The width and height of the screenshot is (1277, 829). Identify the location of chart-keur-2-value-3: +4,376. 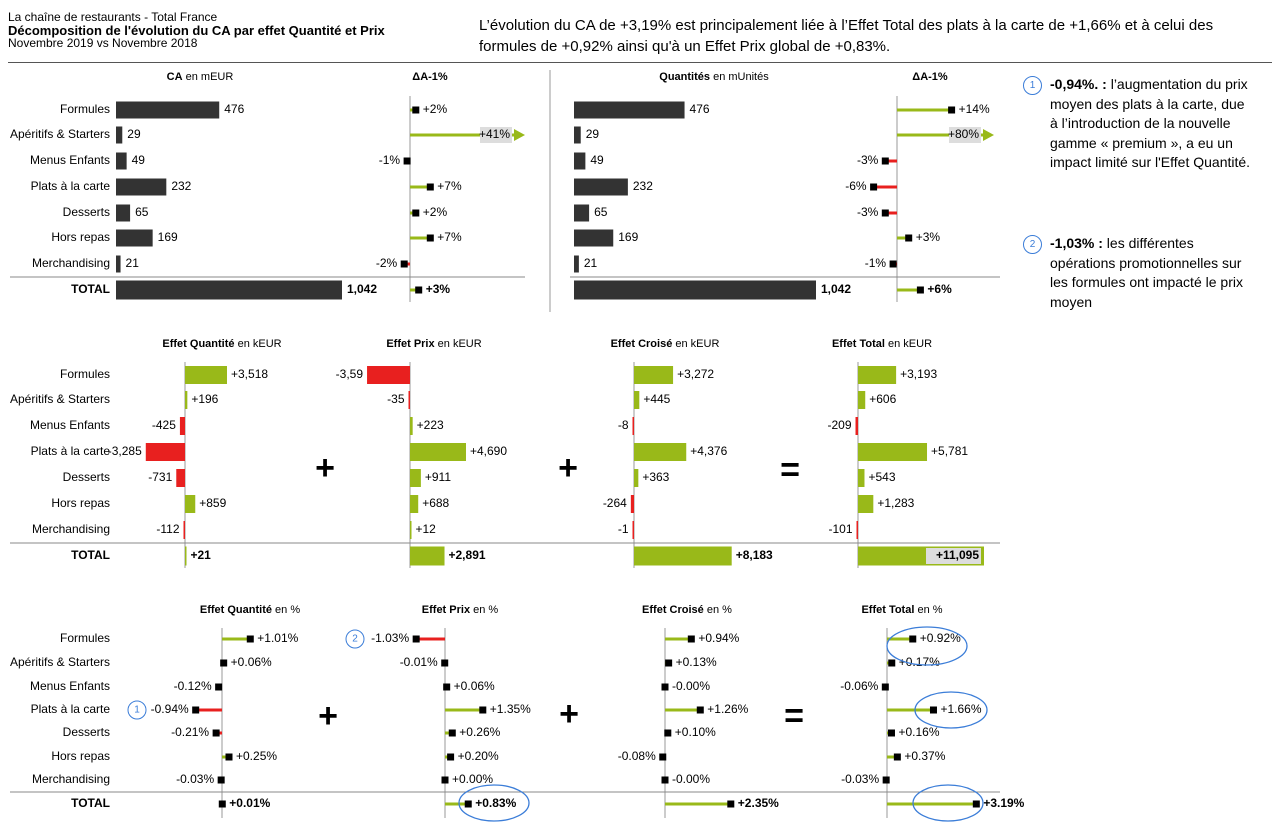
(708, 451).